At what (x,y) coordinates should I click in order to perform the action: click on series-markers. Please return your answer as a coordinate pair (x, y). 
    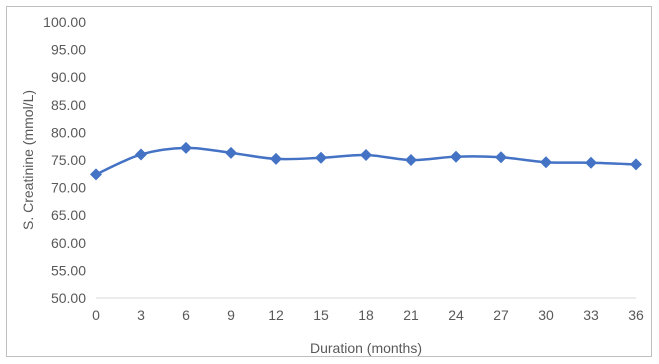
    Looking at the image, I should click on (366, 161).